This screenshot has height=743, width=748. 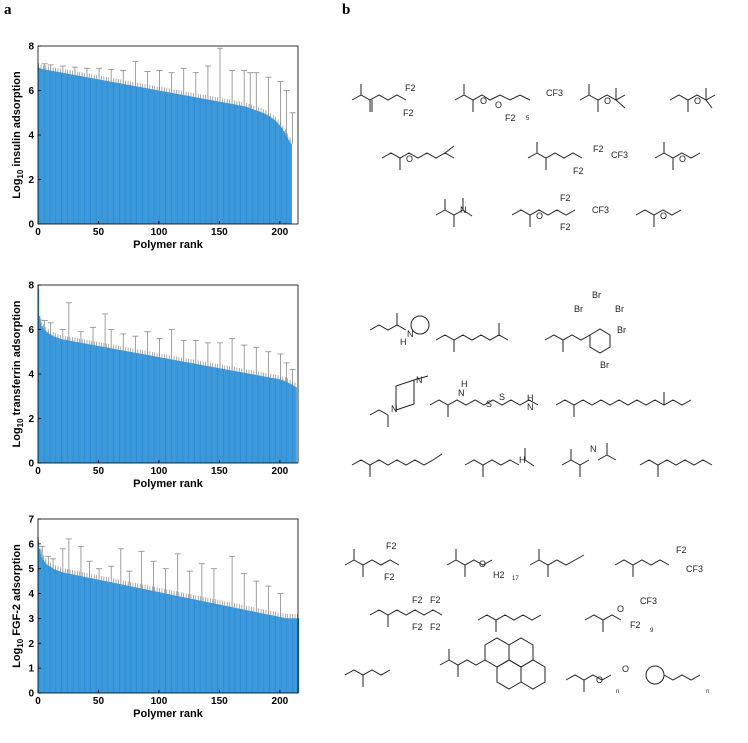 I want to click on structure-2-9: N, so click(x=589, y=460).